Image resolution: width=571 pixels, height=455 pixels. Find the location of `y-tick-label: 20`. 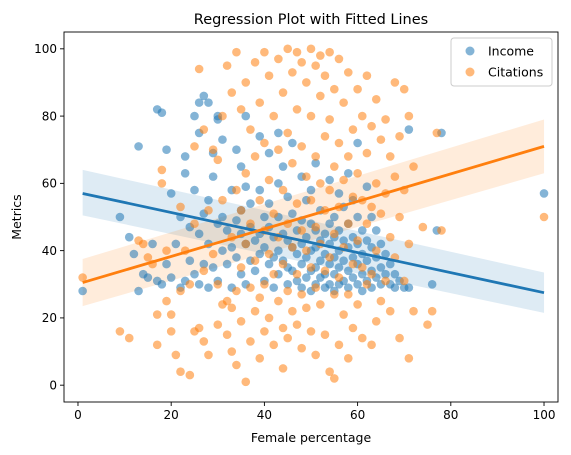

y-tick-label: 20 is located at coordinates (49, 318).